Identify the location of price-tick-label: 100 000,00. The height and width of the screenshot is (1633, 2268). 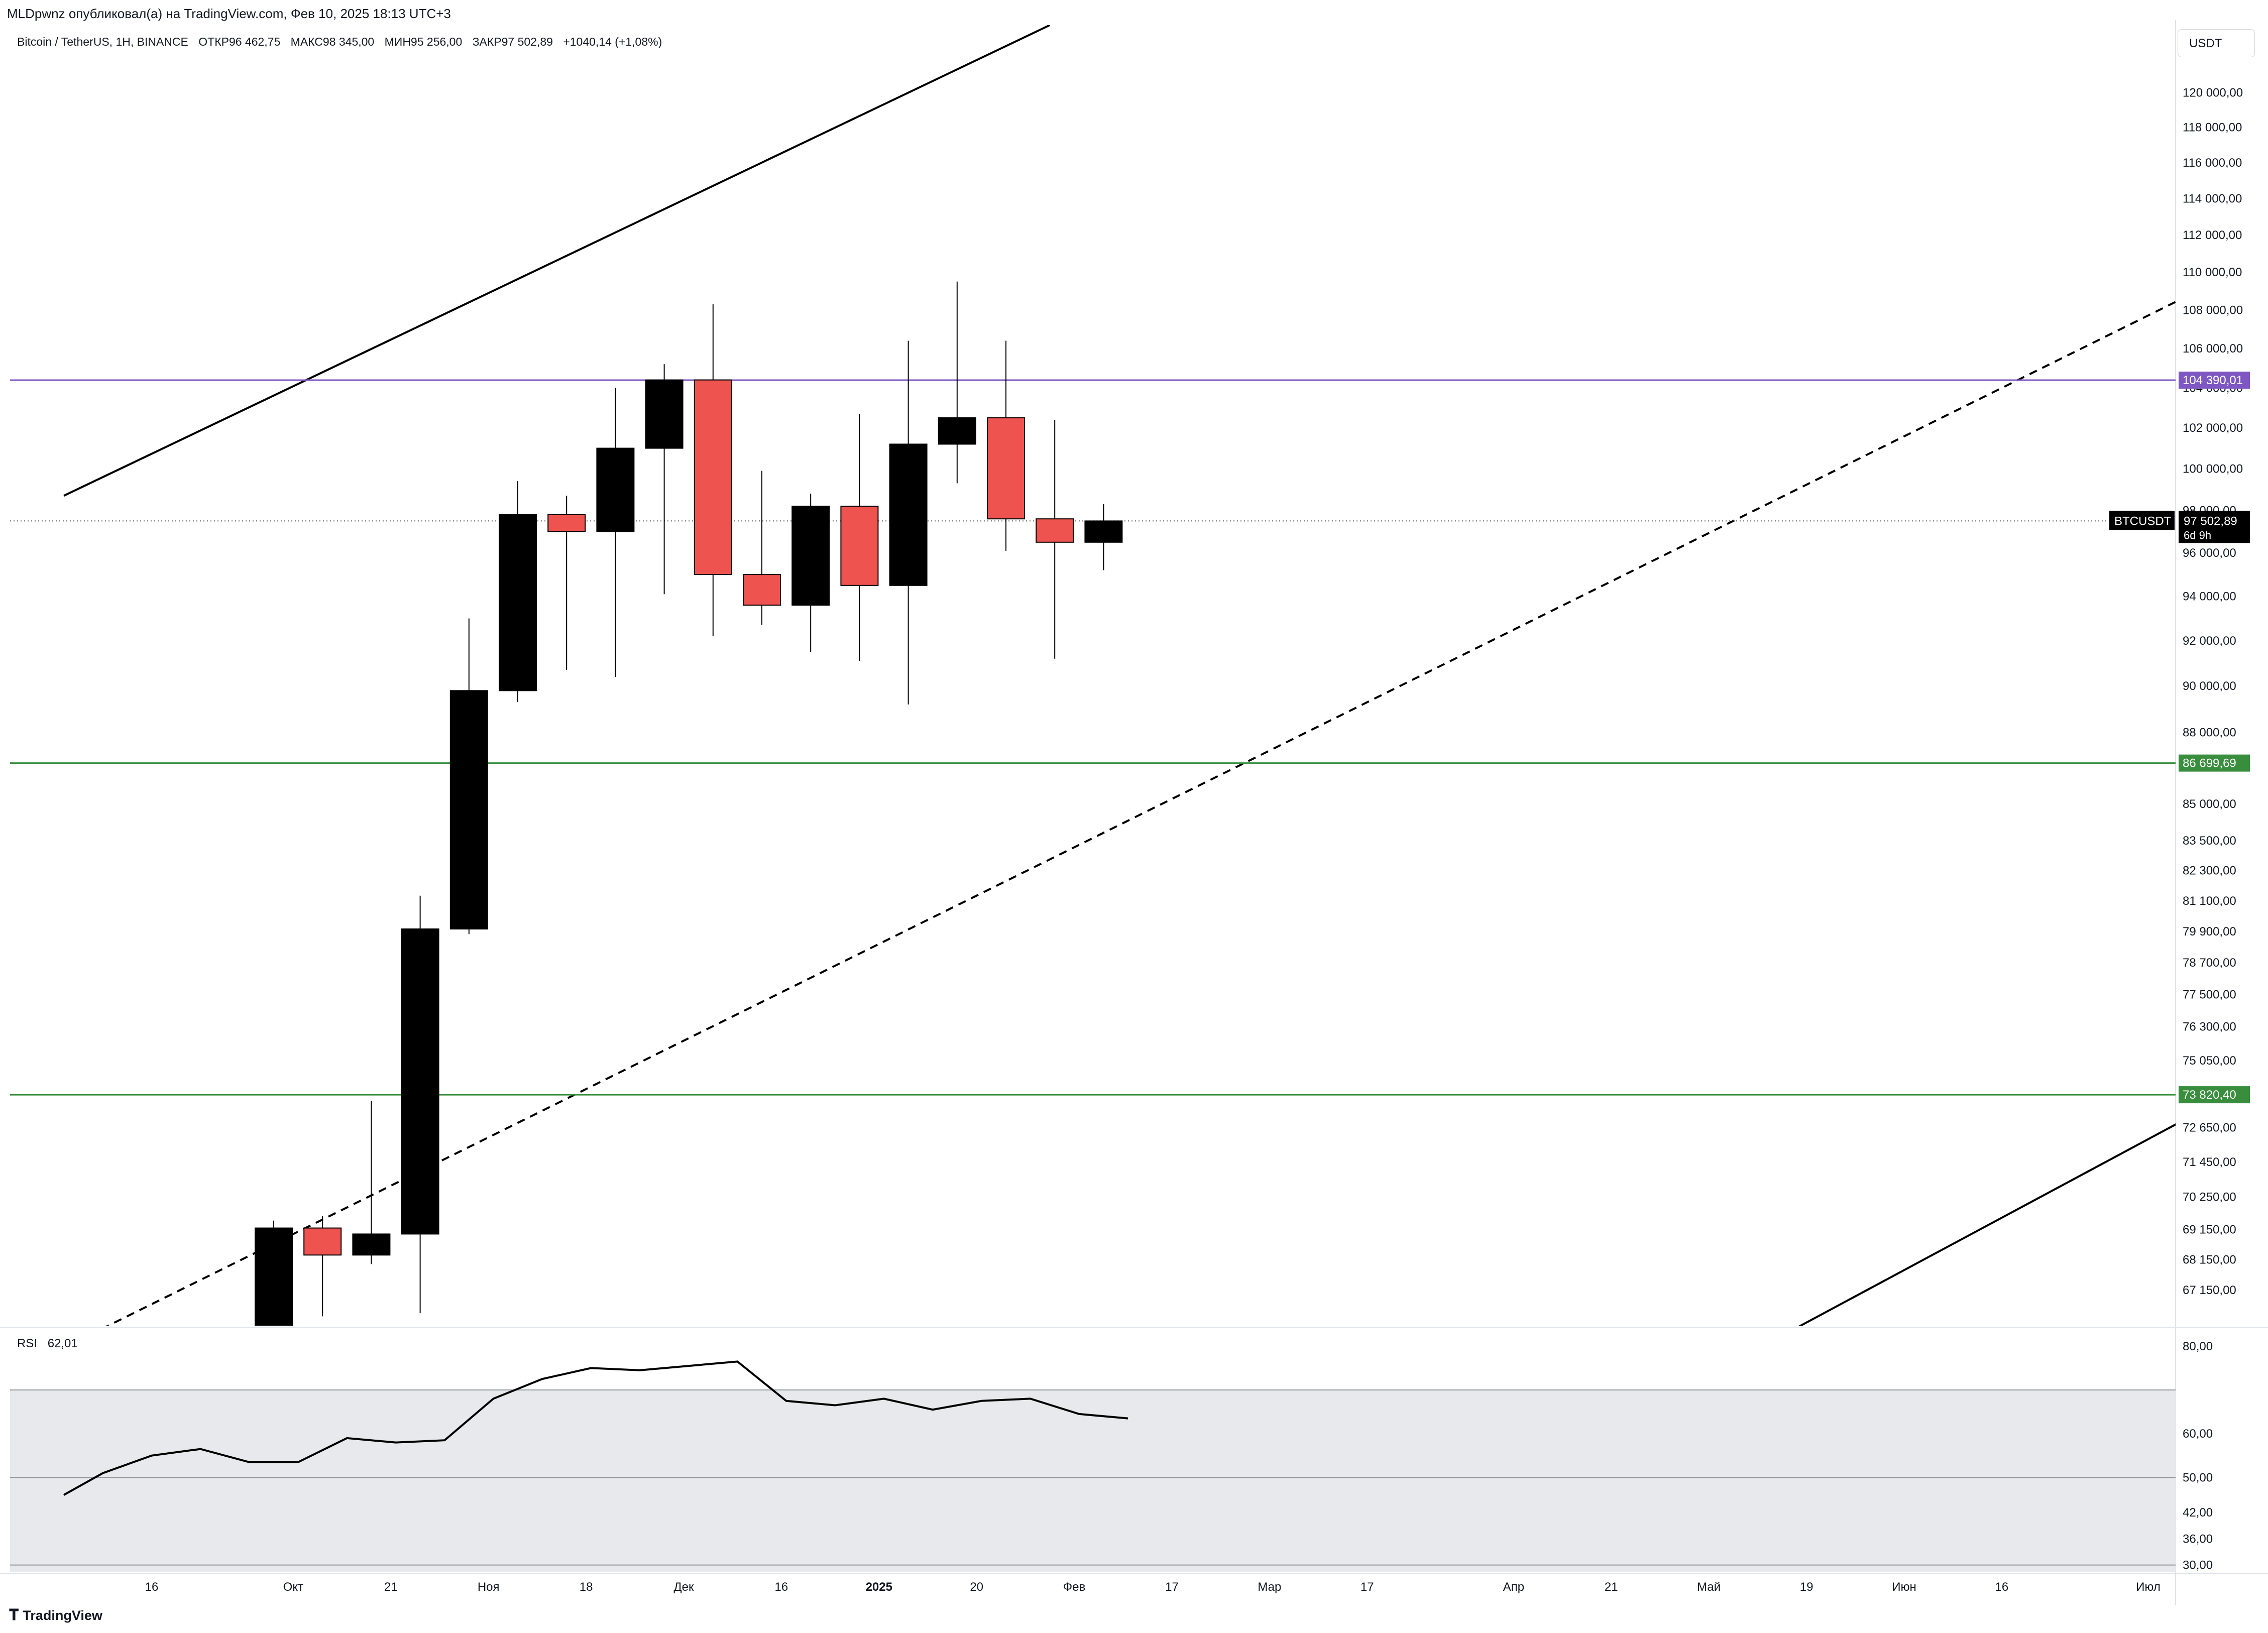
(2213, 469).